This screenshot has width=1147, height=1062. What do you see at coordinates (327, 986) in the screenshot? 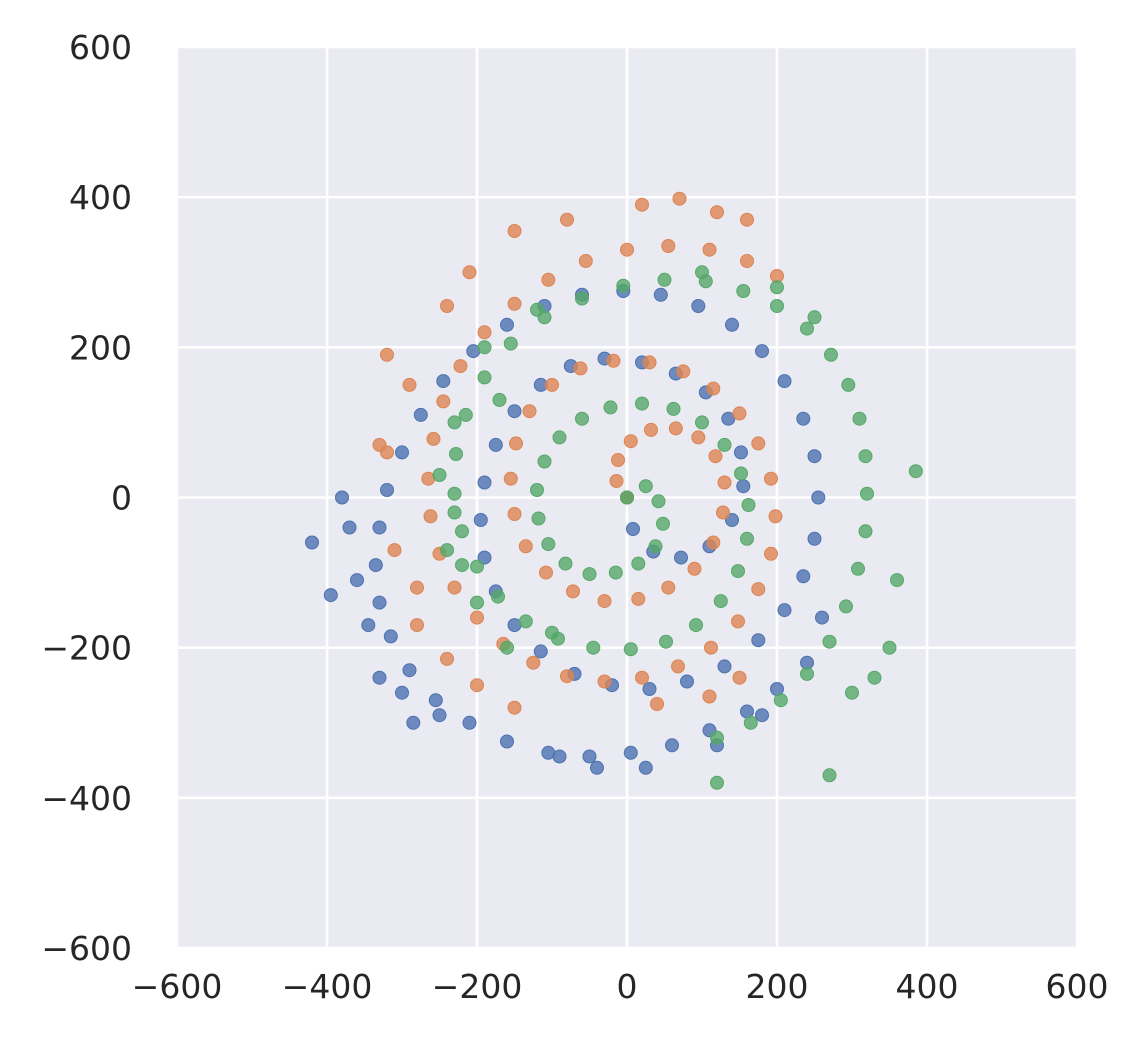
I see `x-tick-label: −400` at bounding box center [327, 986].